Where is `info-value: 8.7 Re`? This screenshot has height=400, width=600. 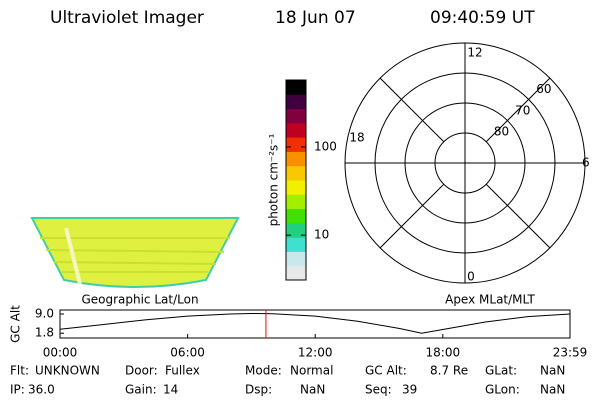
info-value: 8.7 Re is located at coordinates (449, 371).